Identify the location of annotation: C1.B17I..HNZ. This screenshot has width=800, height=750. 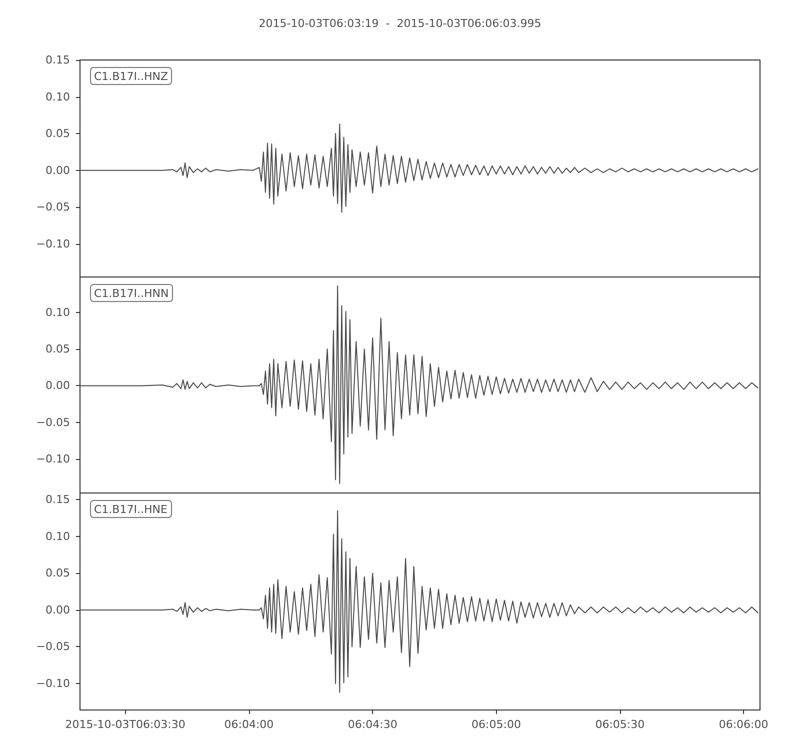
(131, 76).